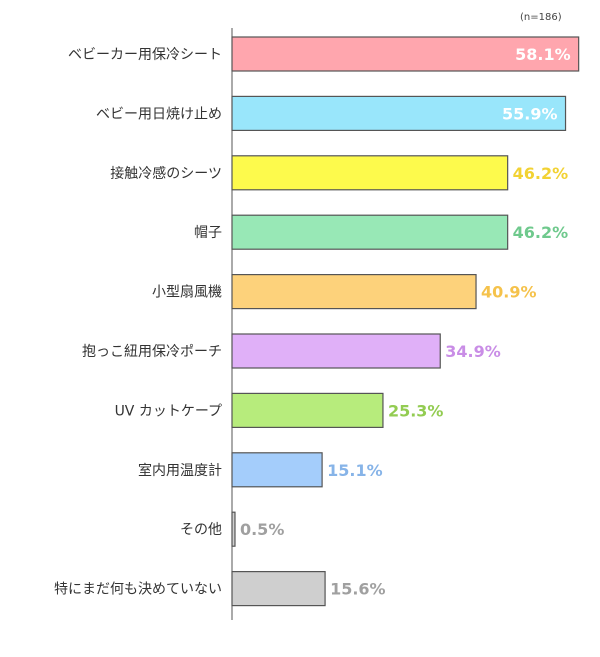 The width and height of the screenshot is (600, 657). What do you see at coordinates (416, 410) in the screenshot?
I see `value-label: 25.3%` at bounding box center [416, 410].